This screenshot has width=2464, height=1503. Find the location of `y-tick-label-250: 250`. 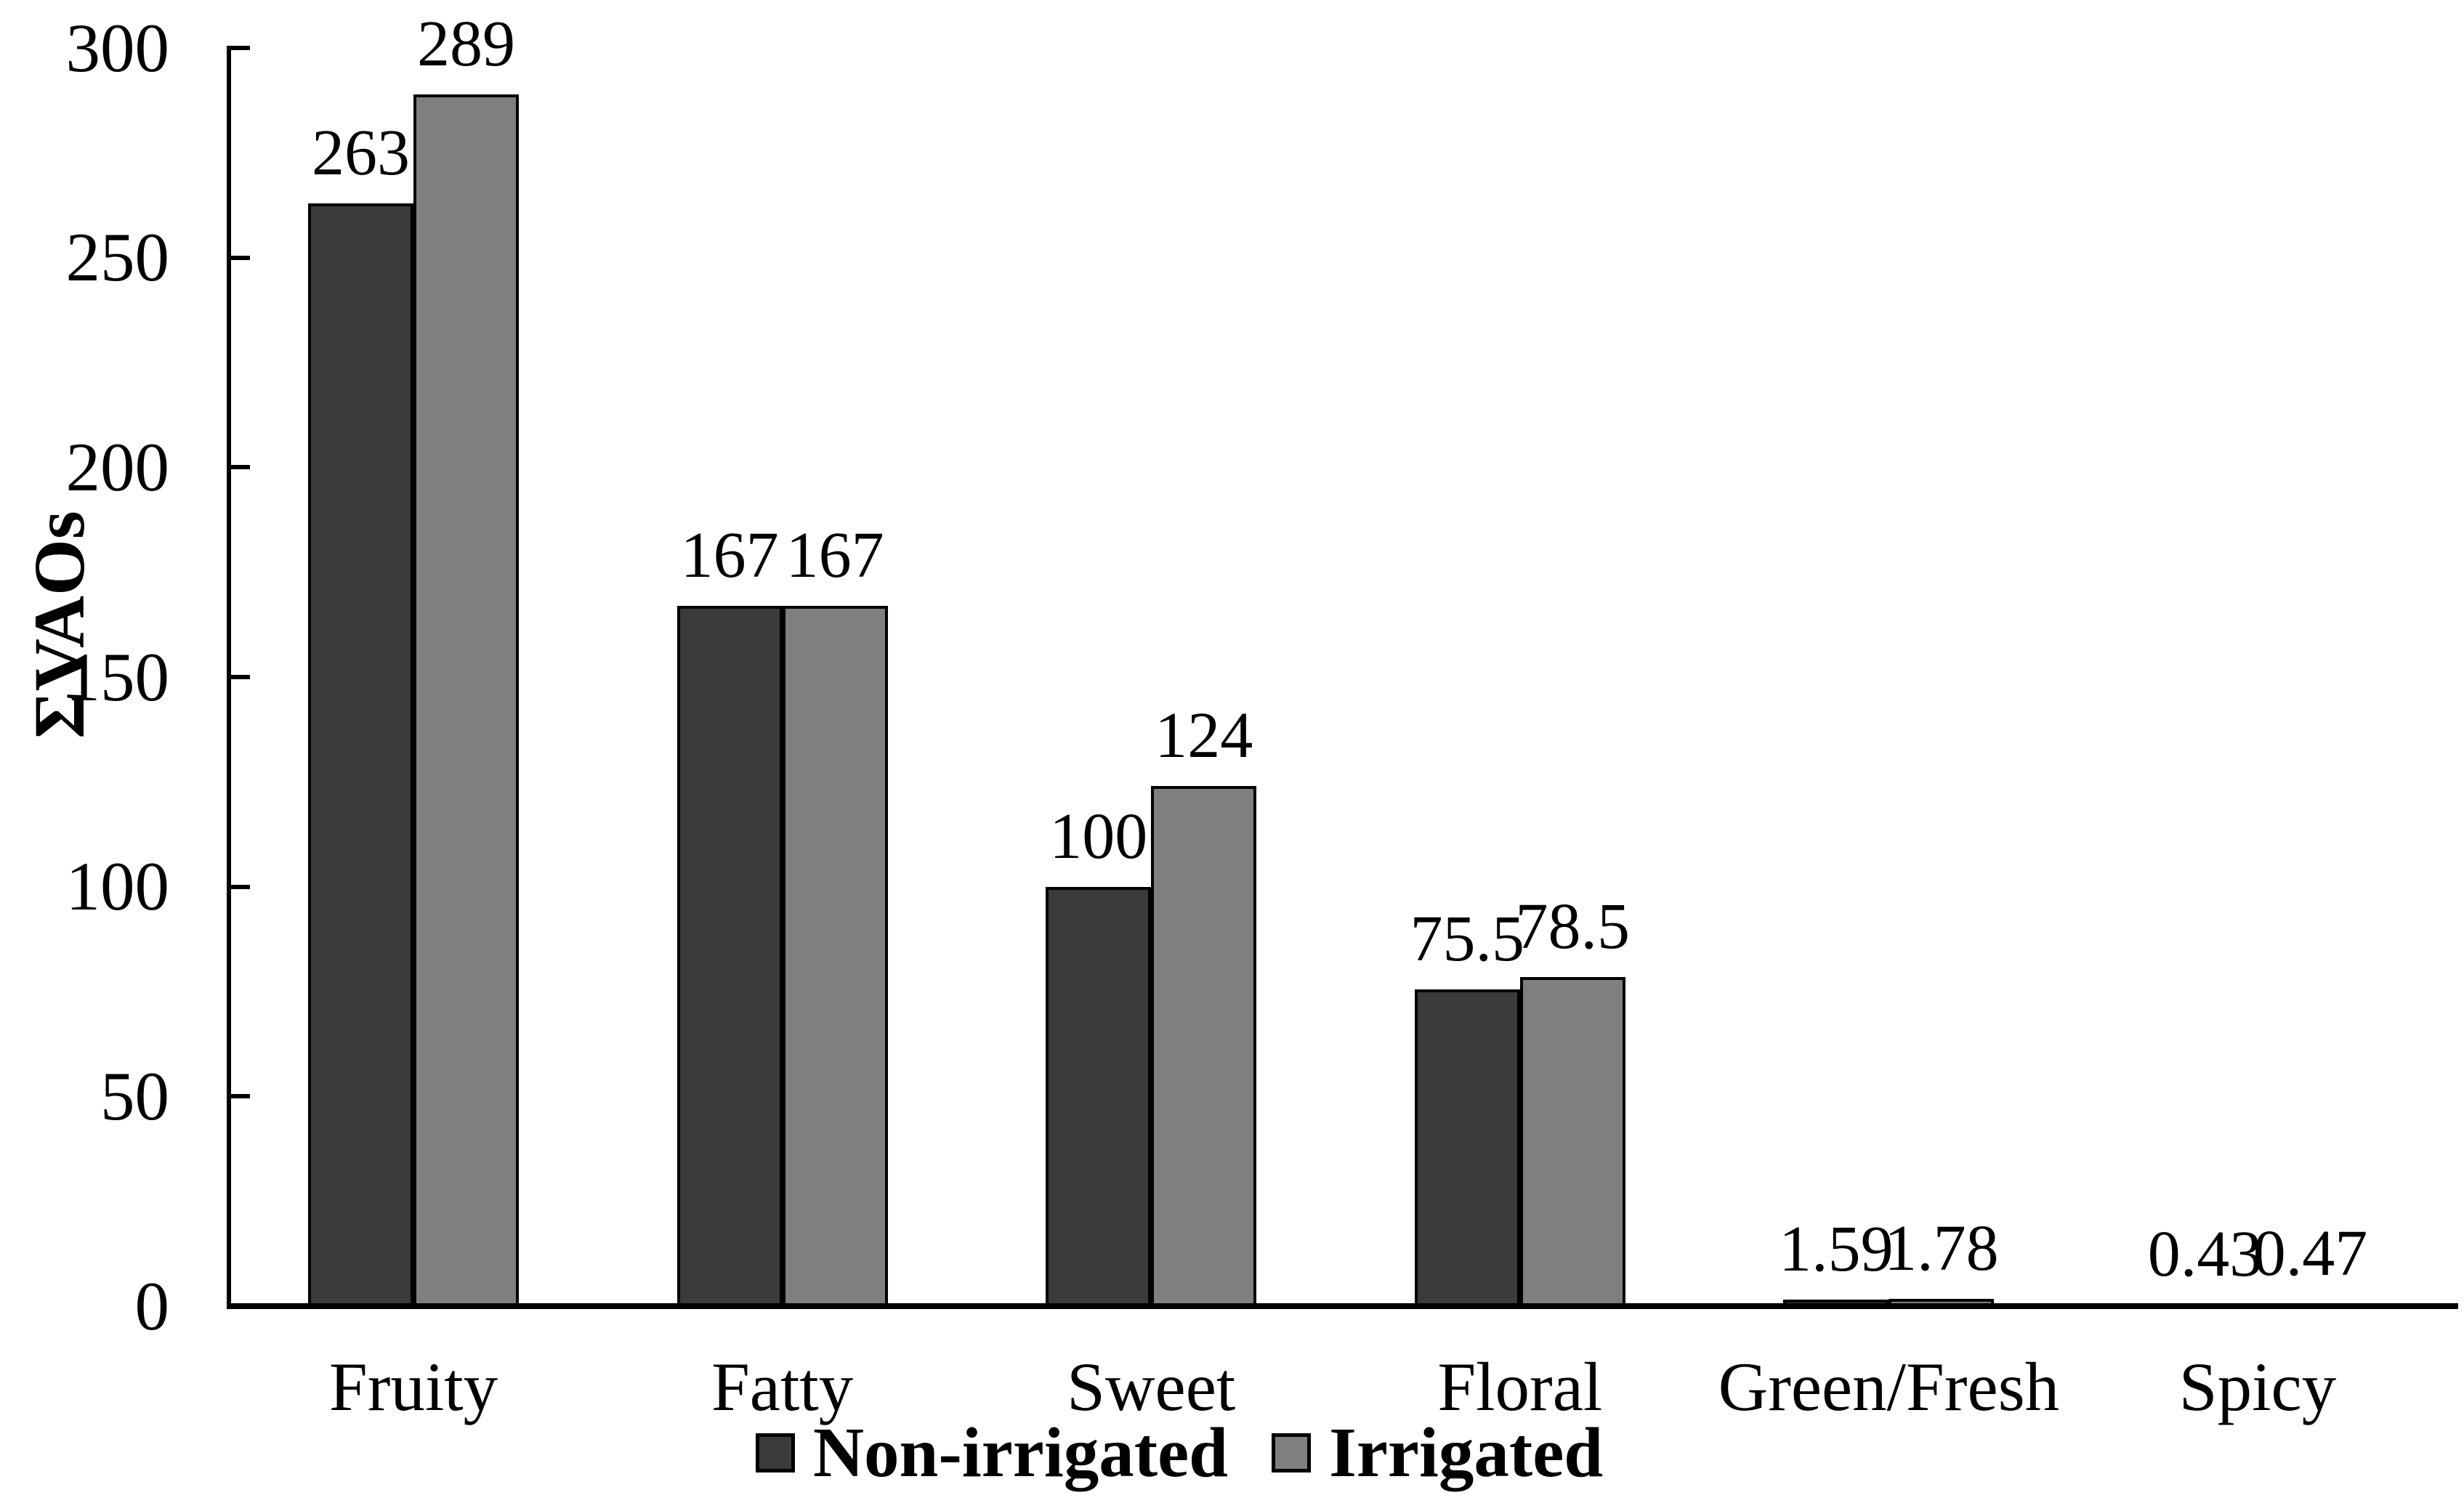

y-tick-label-250: 250 is located at coordinates (118, 257).